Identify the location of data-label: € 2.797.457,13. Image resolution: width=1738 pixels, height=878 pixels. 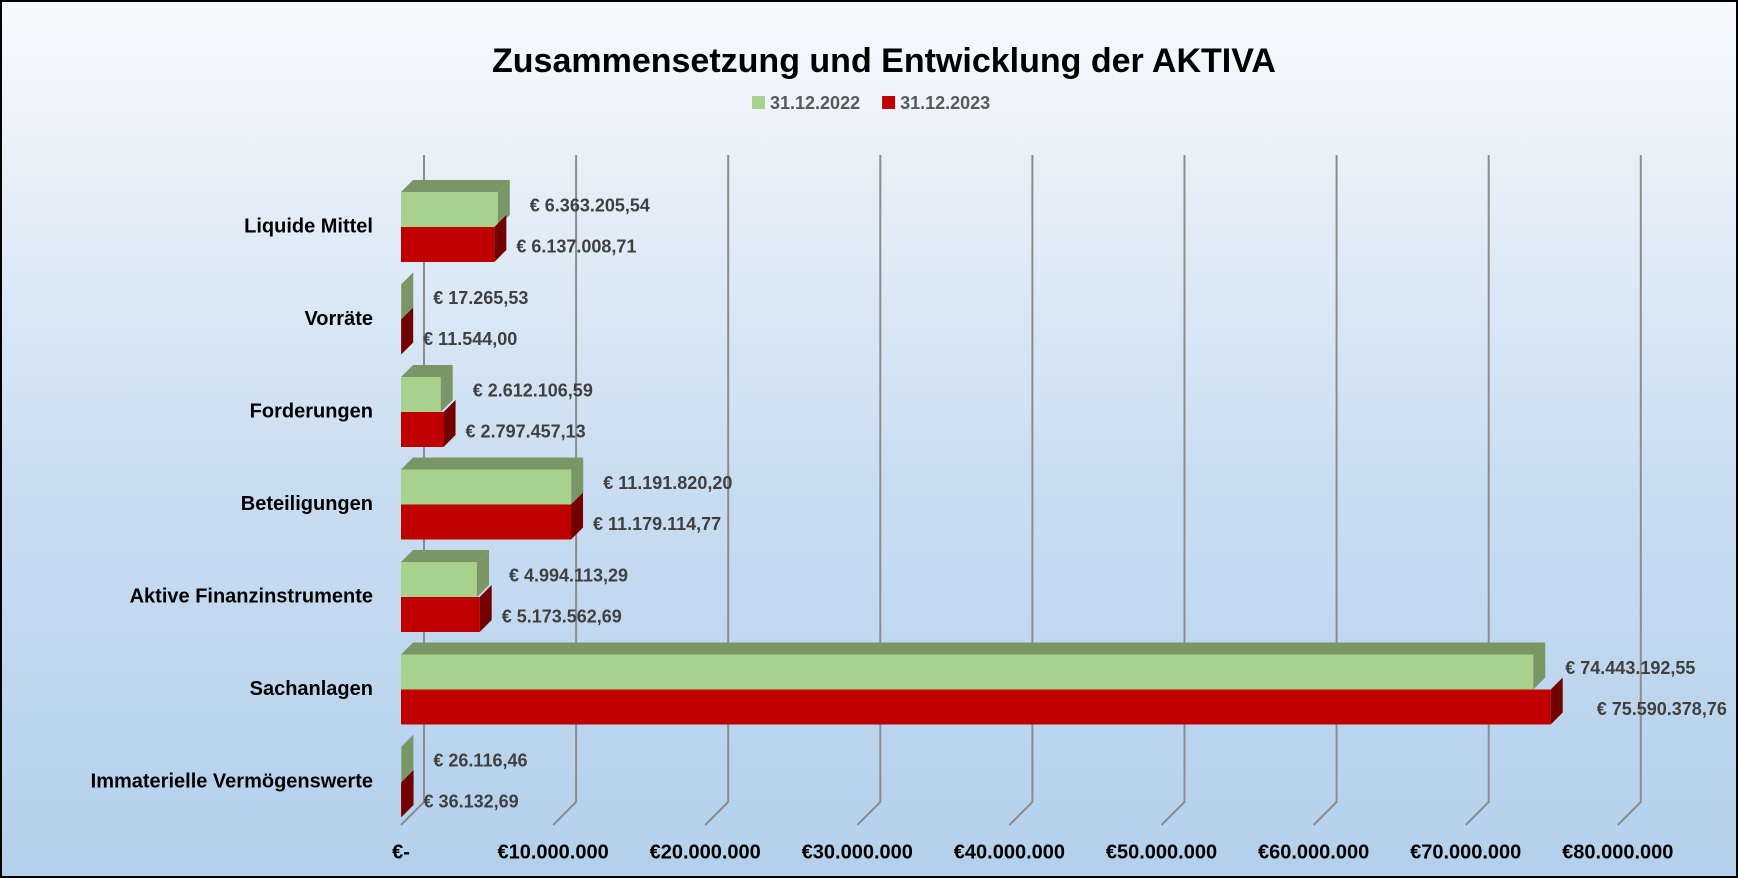
(526, 431).